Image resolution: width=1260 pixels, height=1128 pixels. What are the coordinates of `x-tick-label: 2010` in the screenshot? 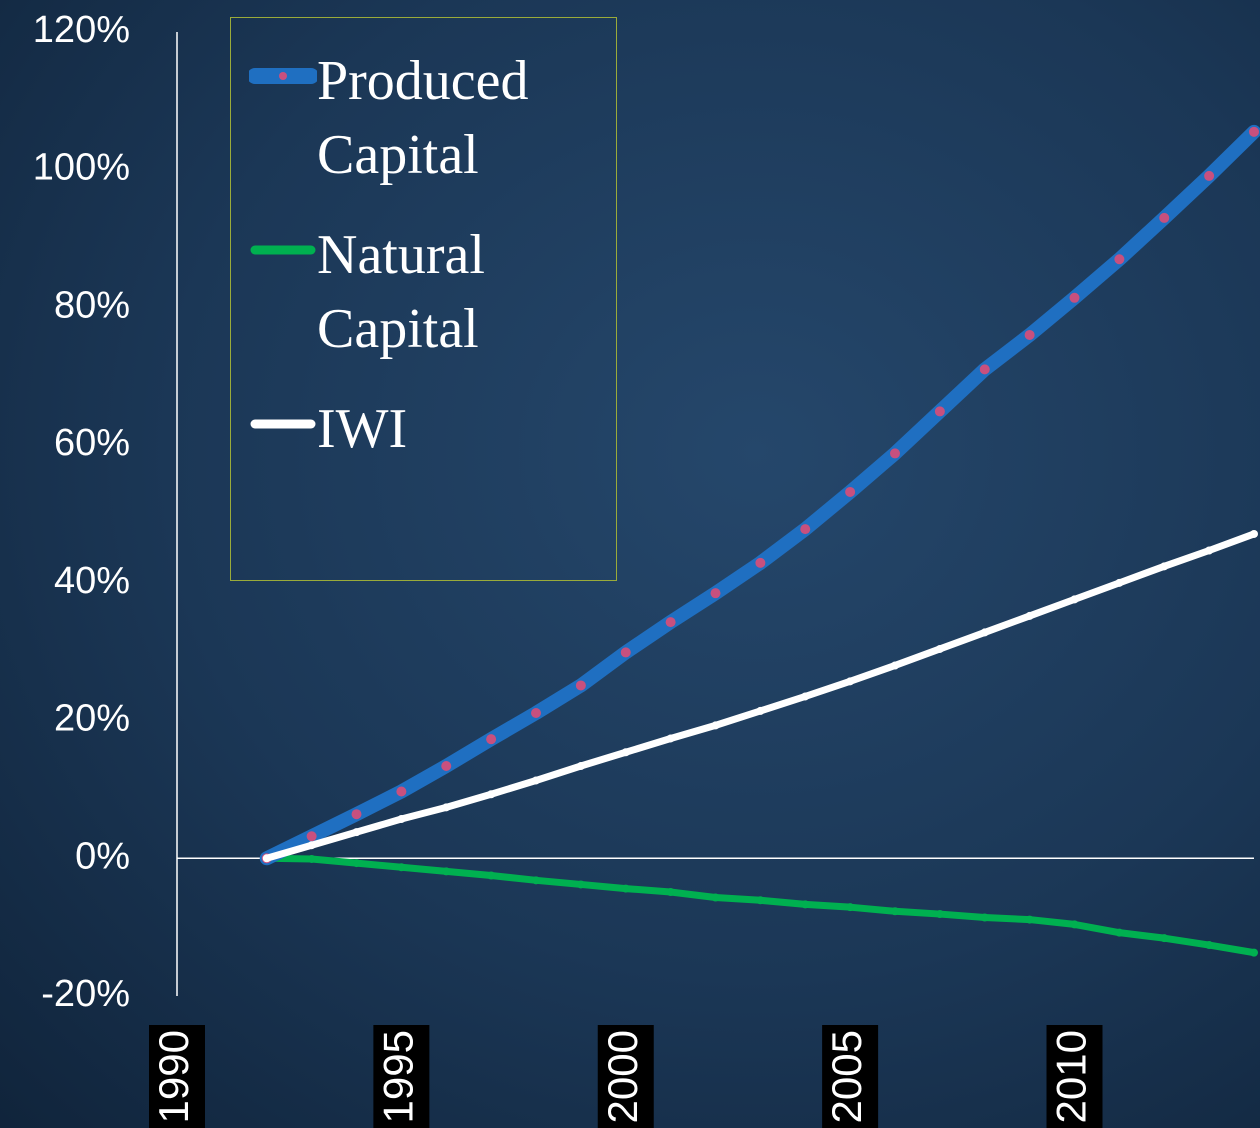 It's located at (1071, 1076).